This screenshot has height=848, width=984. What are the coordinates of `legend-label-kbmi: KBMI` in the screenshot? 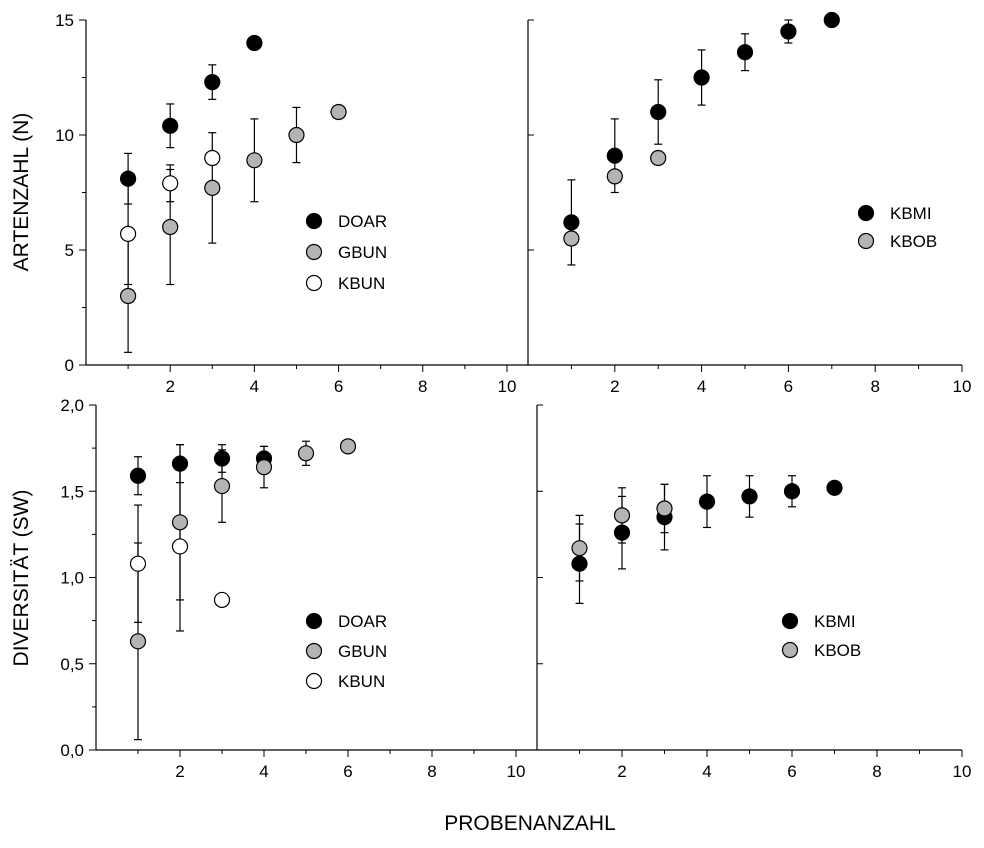 It's located at (911, 213).